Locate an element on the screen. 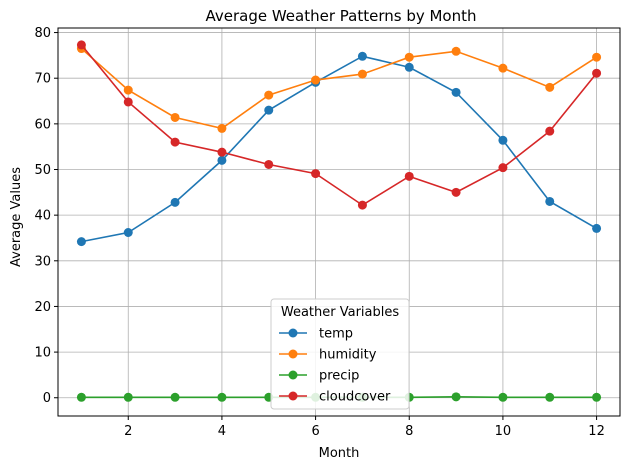 The image size is (630, 470). x-tick-label: 4 is located at coordinates (222, 431).